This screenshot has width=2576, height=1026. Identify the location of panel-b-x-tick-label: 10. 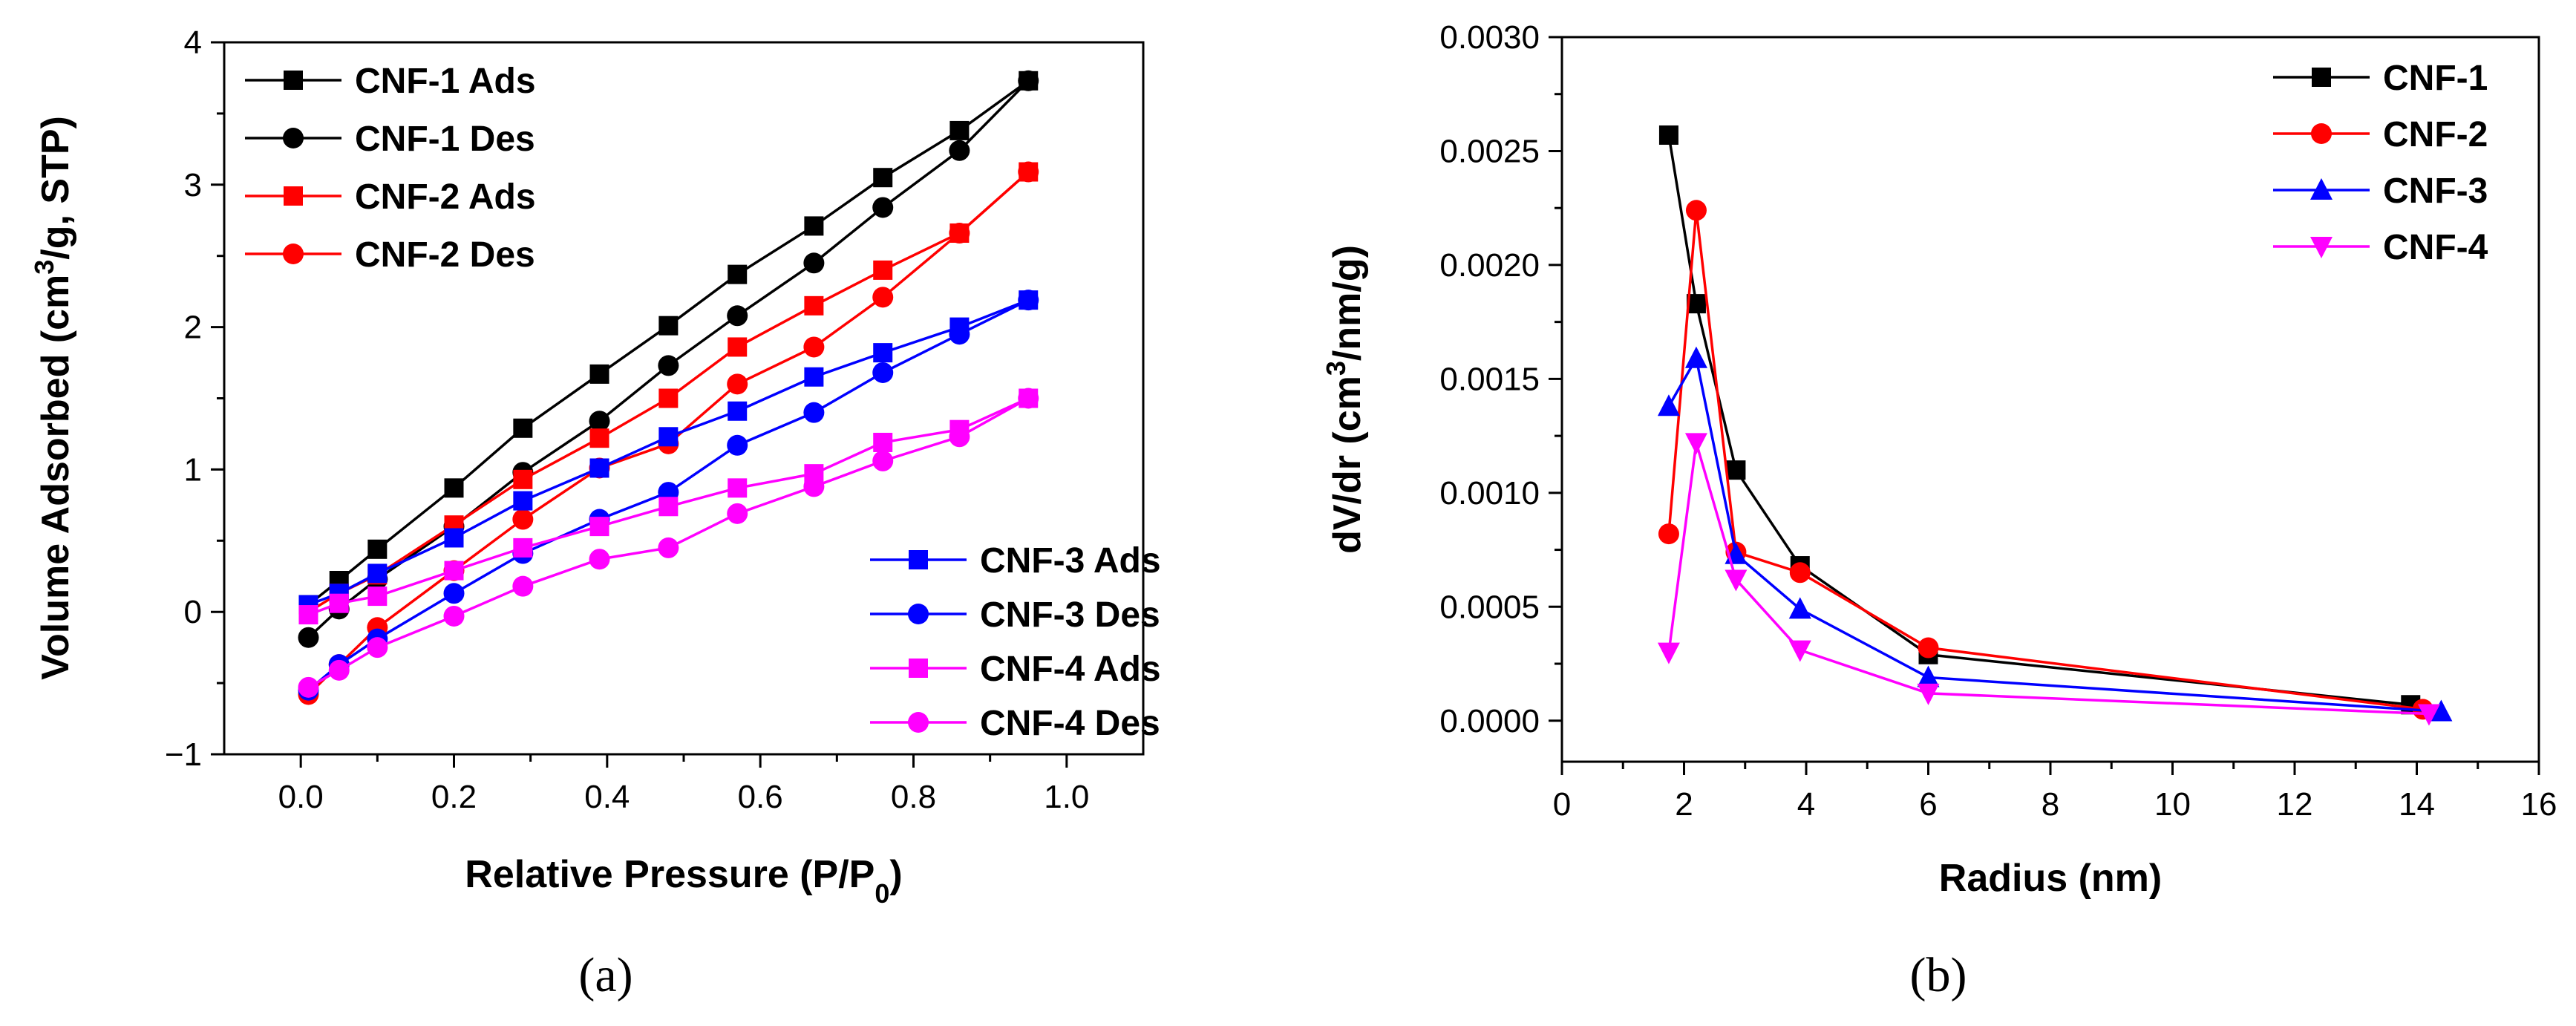
(2172, 805).